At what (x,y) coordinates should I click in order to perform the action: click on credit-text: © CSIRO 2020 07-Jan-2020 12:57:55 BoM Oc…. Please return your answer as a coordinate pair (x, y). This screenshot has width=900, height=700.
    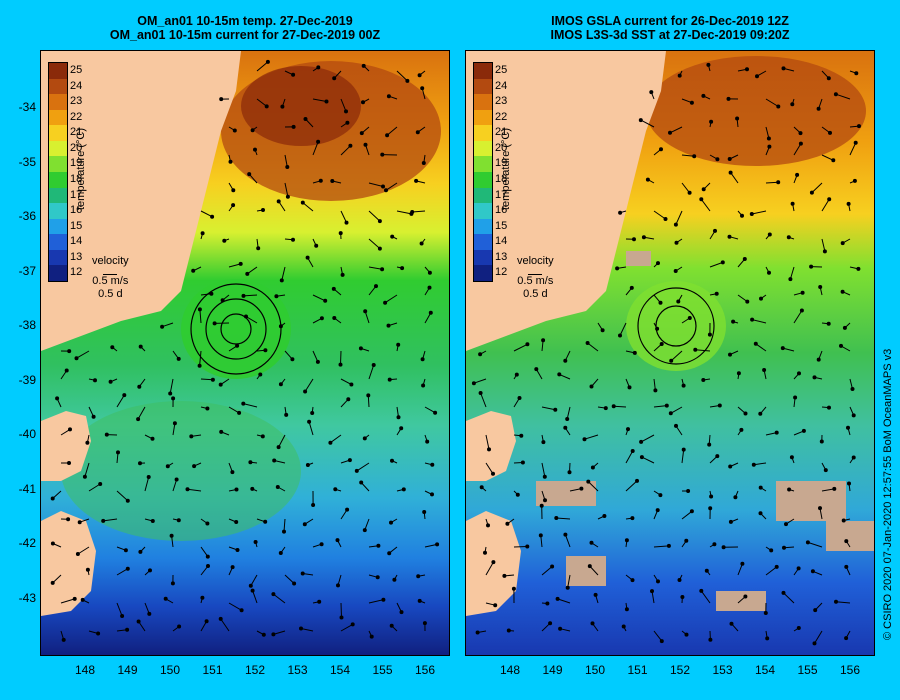
    Looking at the image, I should click on (888, 494).